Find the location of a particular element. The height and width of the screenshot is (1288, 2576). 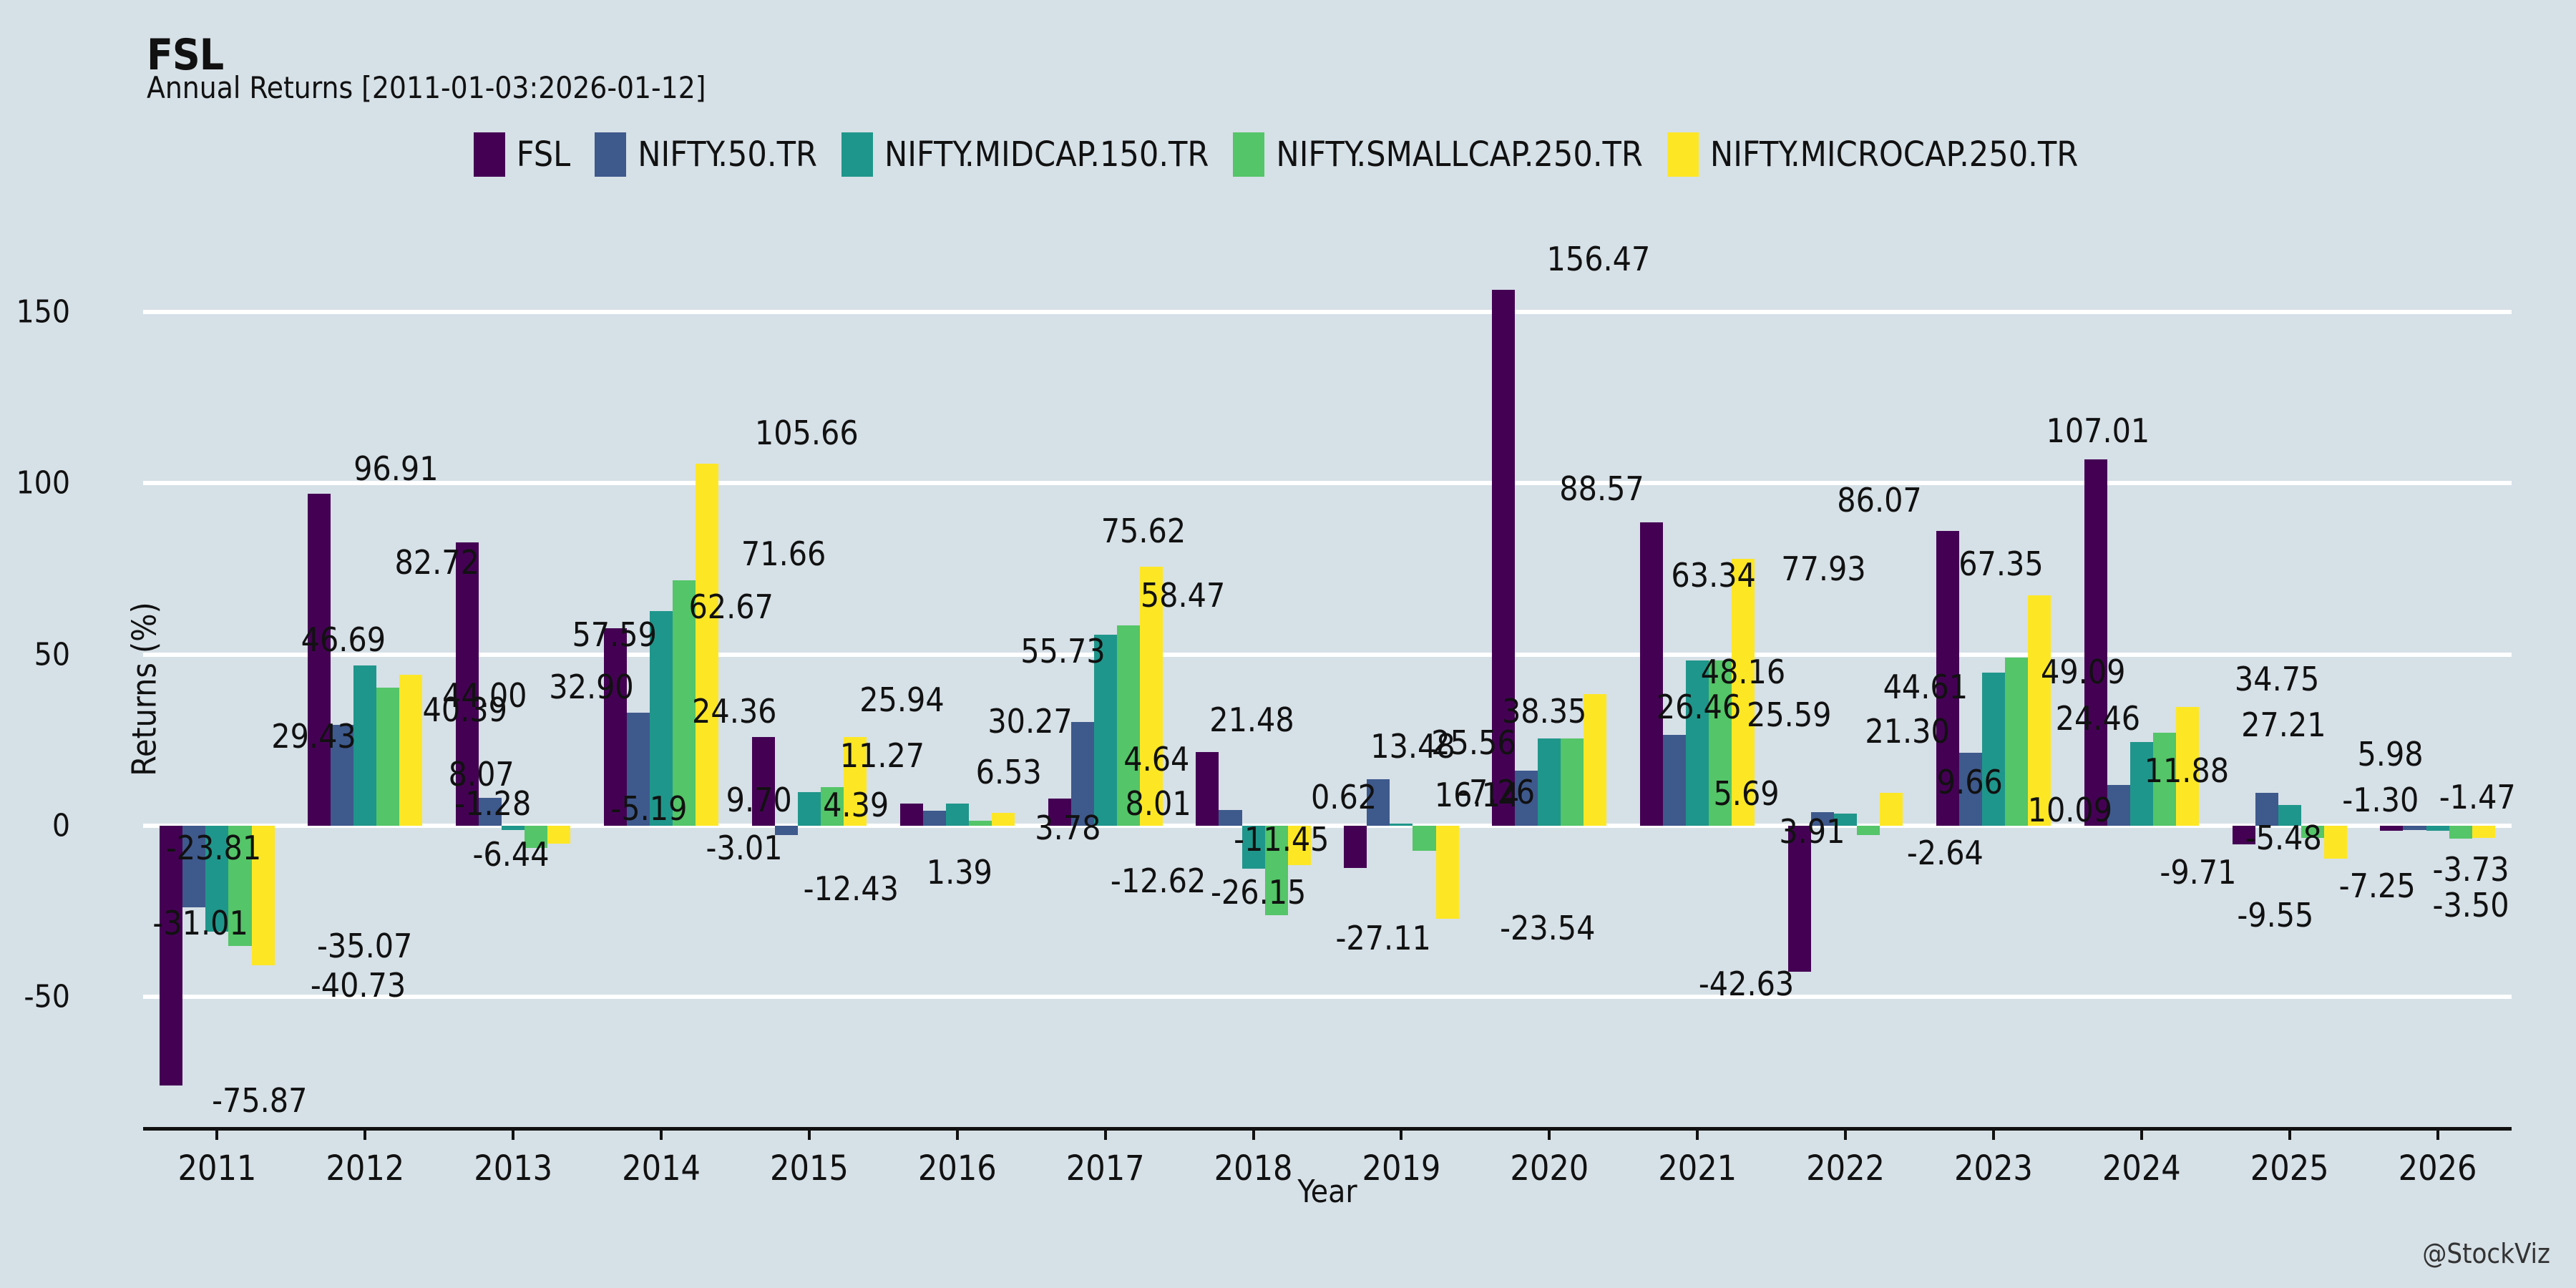

watermark: @StockViz is located at coordinates (2486, 1253).